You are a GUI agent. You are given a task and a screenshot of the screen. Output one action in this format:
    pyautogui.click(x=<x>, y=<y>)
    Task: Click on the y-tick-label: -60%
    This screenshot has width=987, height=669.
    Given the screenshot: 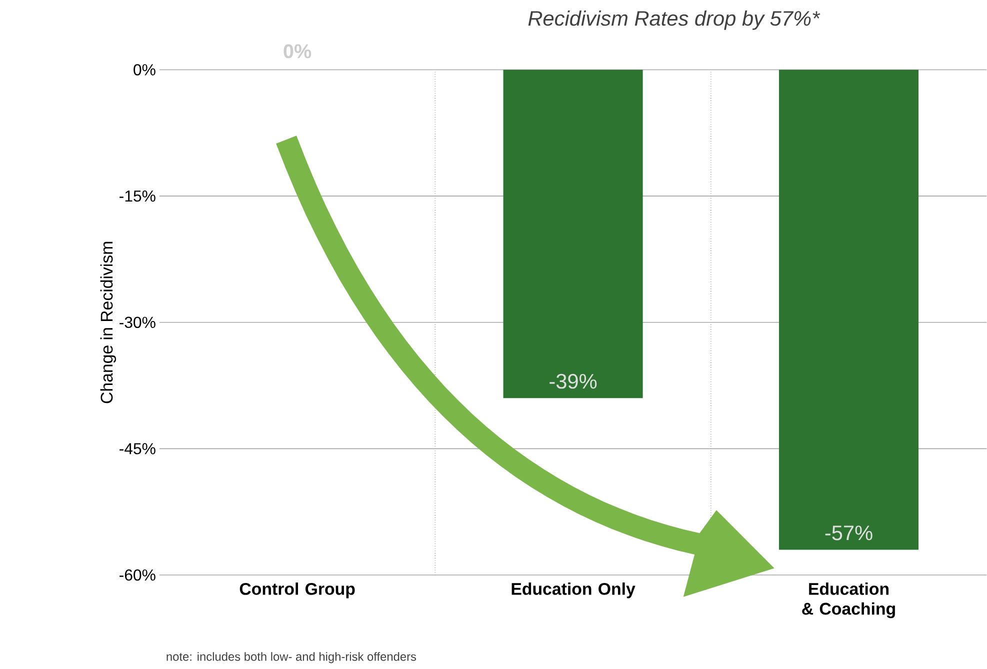 What is the action you would take?
    pyautogui.click(x=138, y=575)
    